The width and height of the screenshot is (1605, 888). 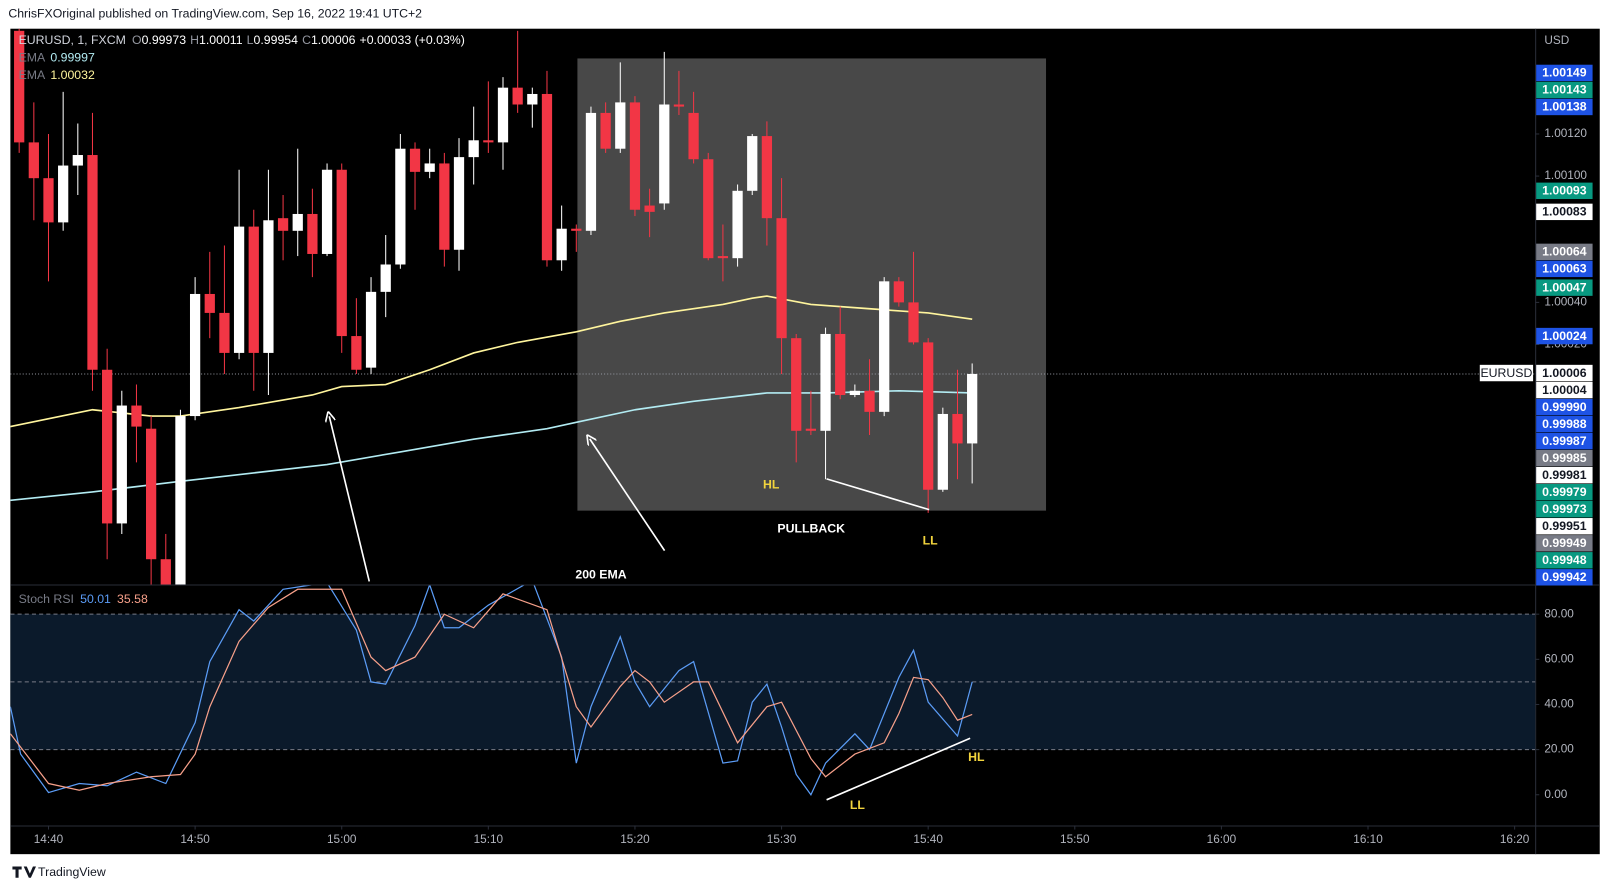 What do you see at coordinates (1506, 373) in the screenshot?
I see `price-tag-bg` at bounding box center [1506, 373].